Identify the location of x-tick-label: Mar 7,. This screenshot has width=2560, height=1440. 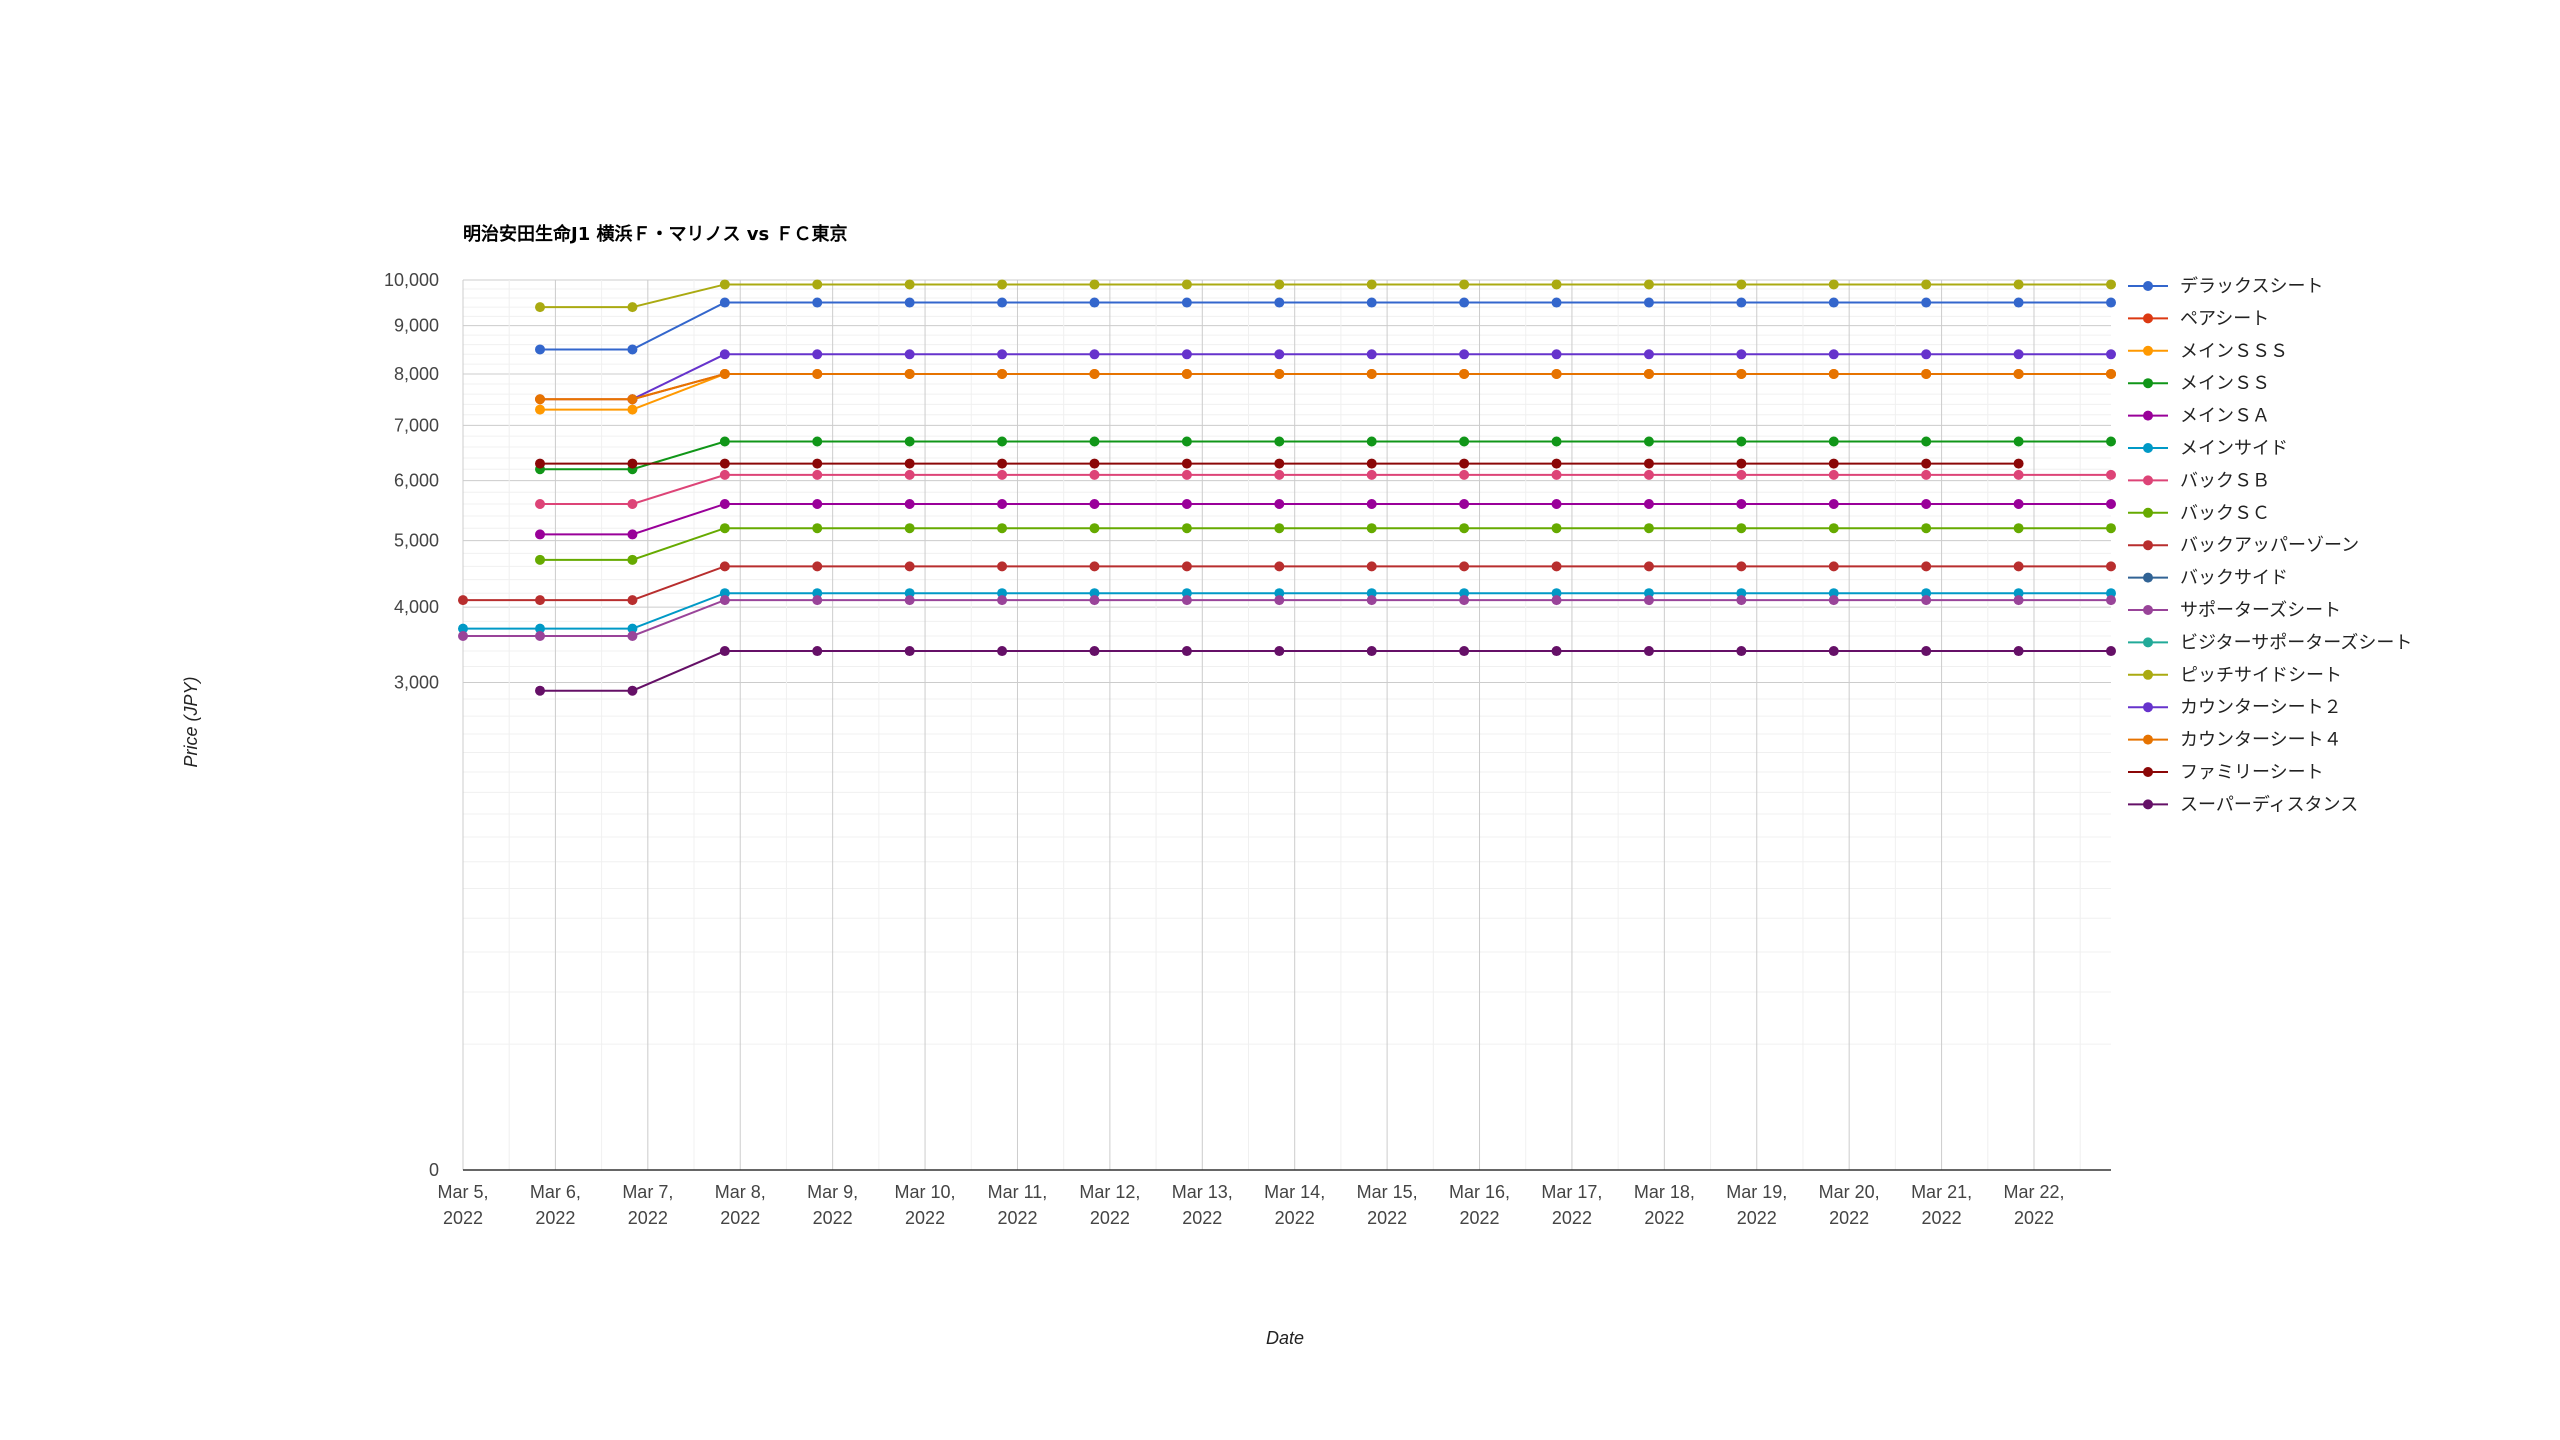
(647, 1192).